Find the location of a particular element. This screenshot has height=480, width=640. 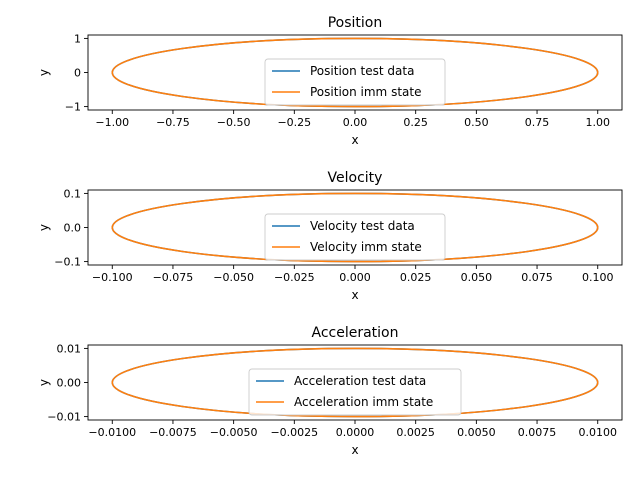

x-tick-label: 0.0075 is located at coordinates (537, 432).